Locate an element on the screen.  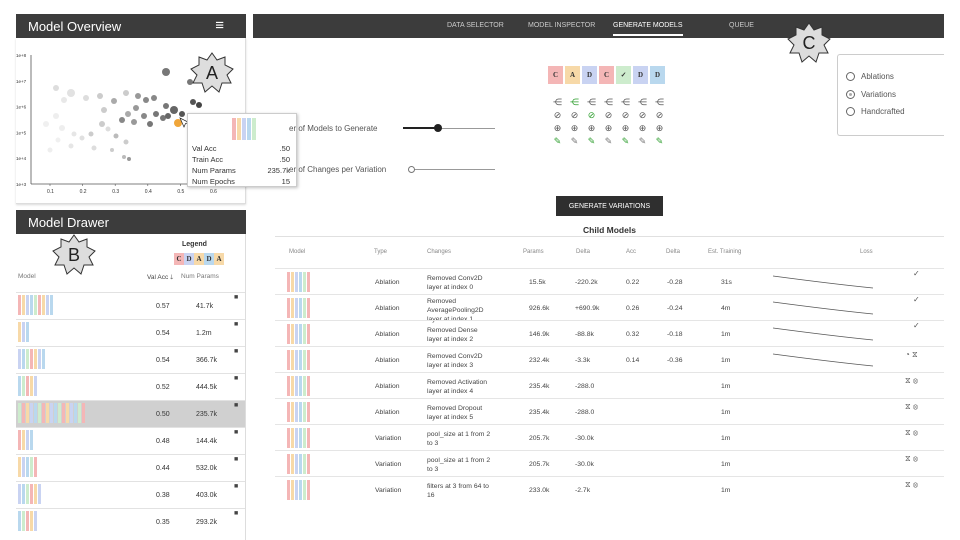
drawer-row: 0.54 1.2m ■ is located at coordinates (130, 332).